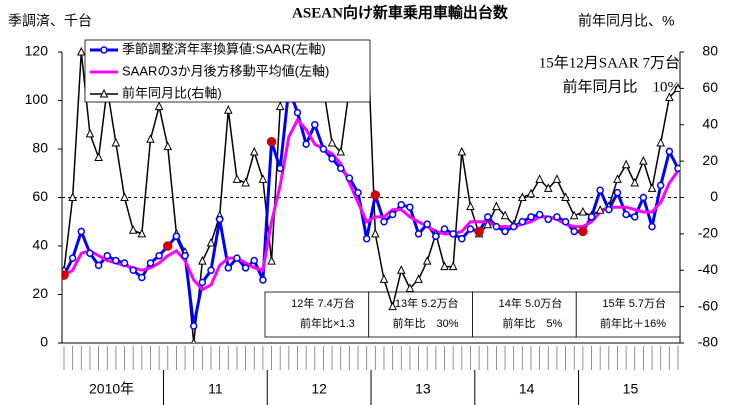  Describe the element at coordinates (427, 303) in the screenshot. I see `box-text: 13年 5.2万台` at that location.